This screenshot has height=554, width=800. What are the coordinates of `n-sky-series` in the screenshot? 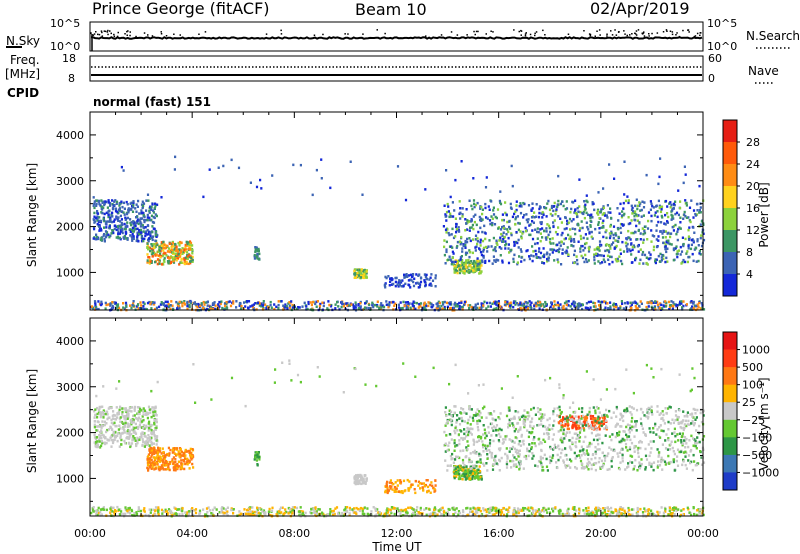 It's located at (397, 38).